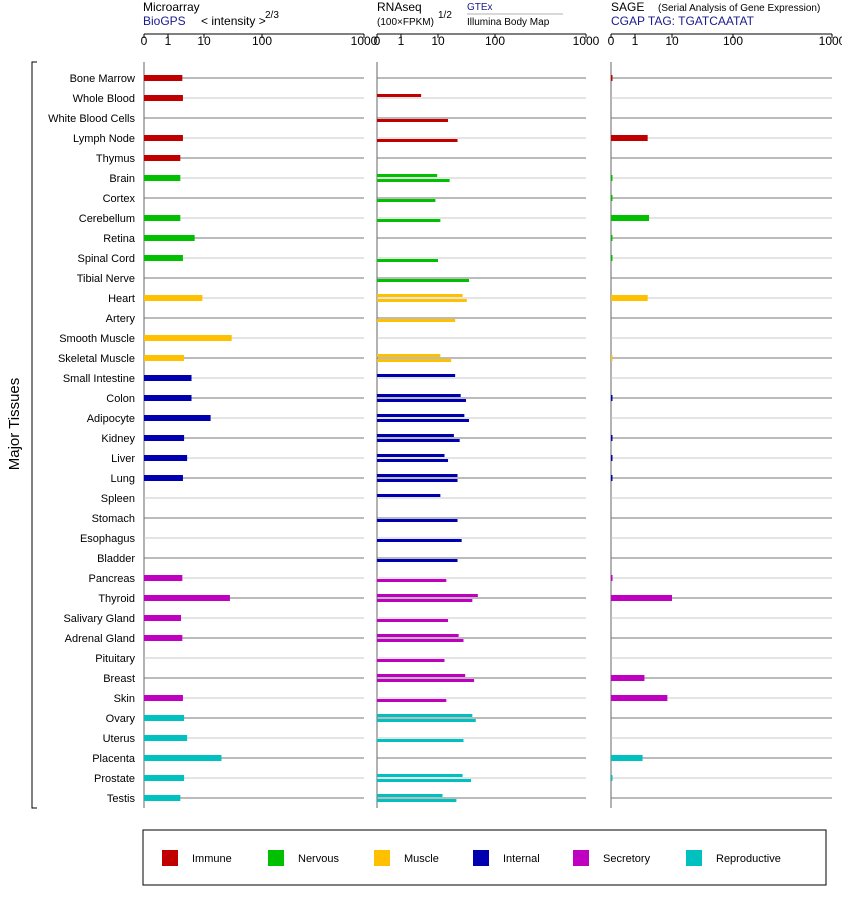 This screenshot has width=842, height=900. Describe the element at coordinates (276, 858) in the screenshot. I see `legend-swatch-nervous` at that location.